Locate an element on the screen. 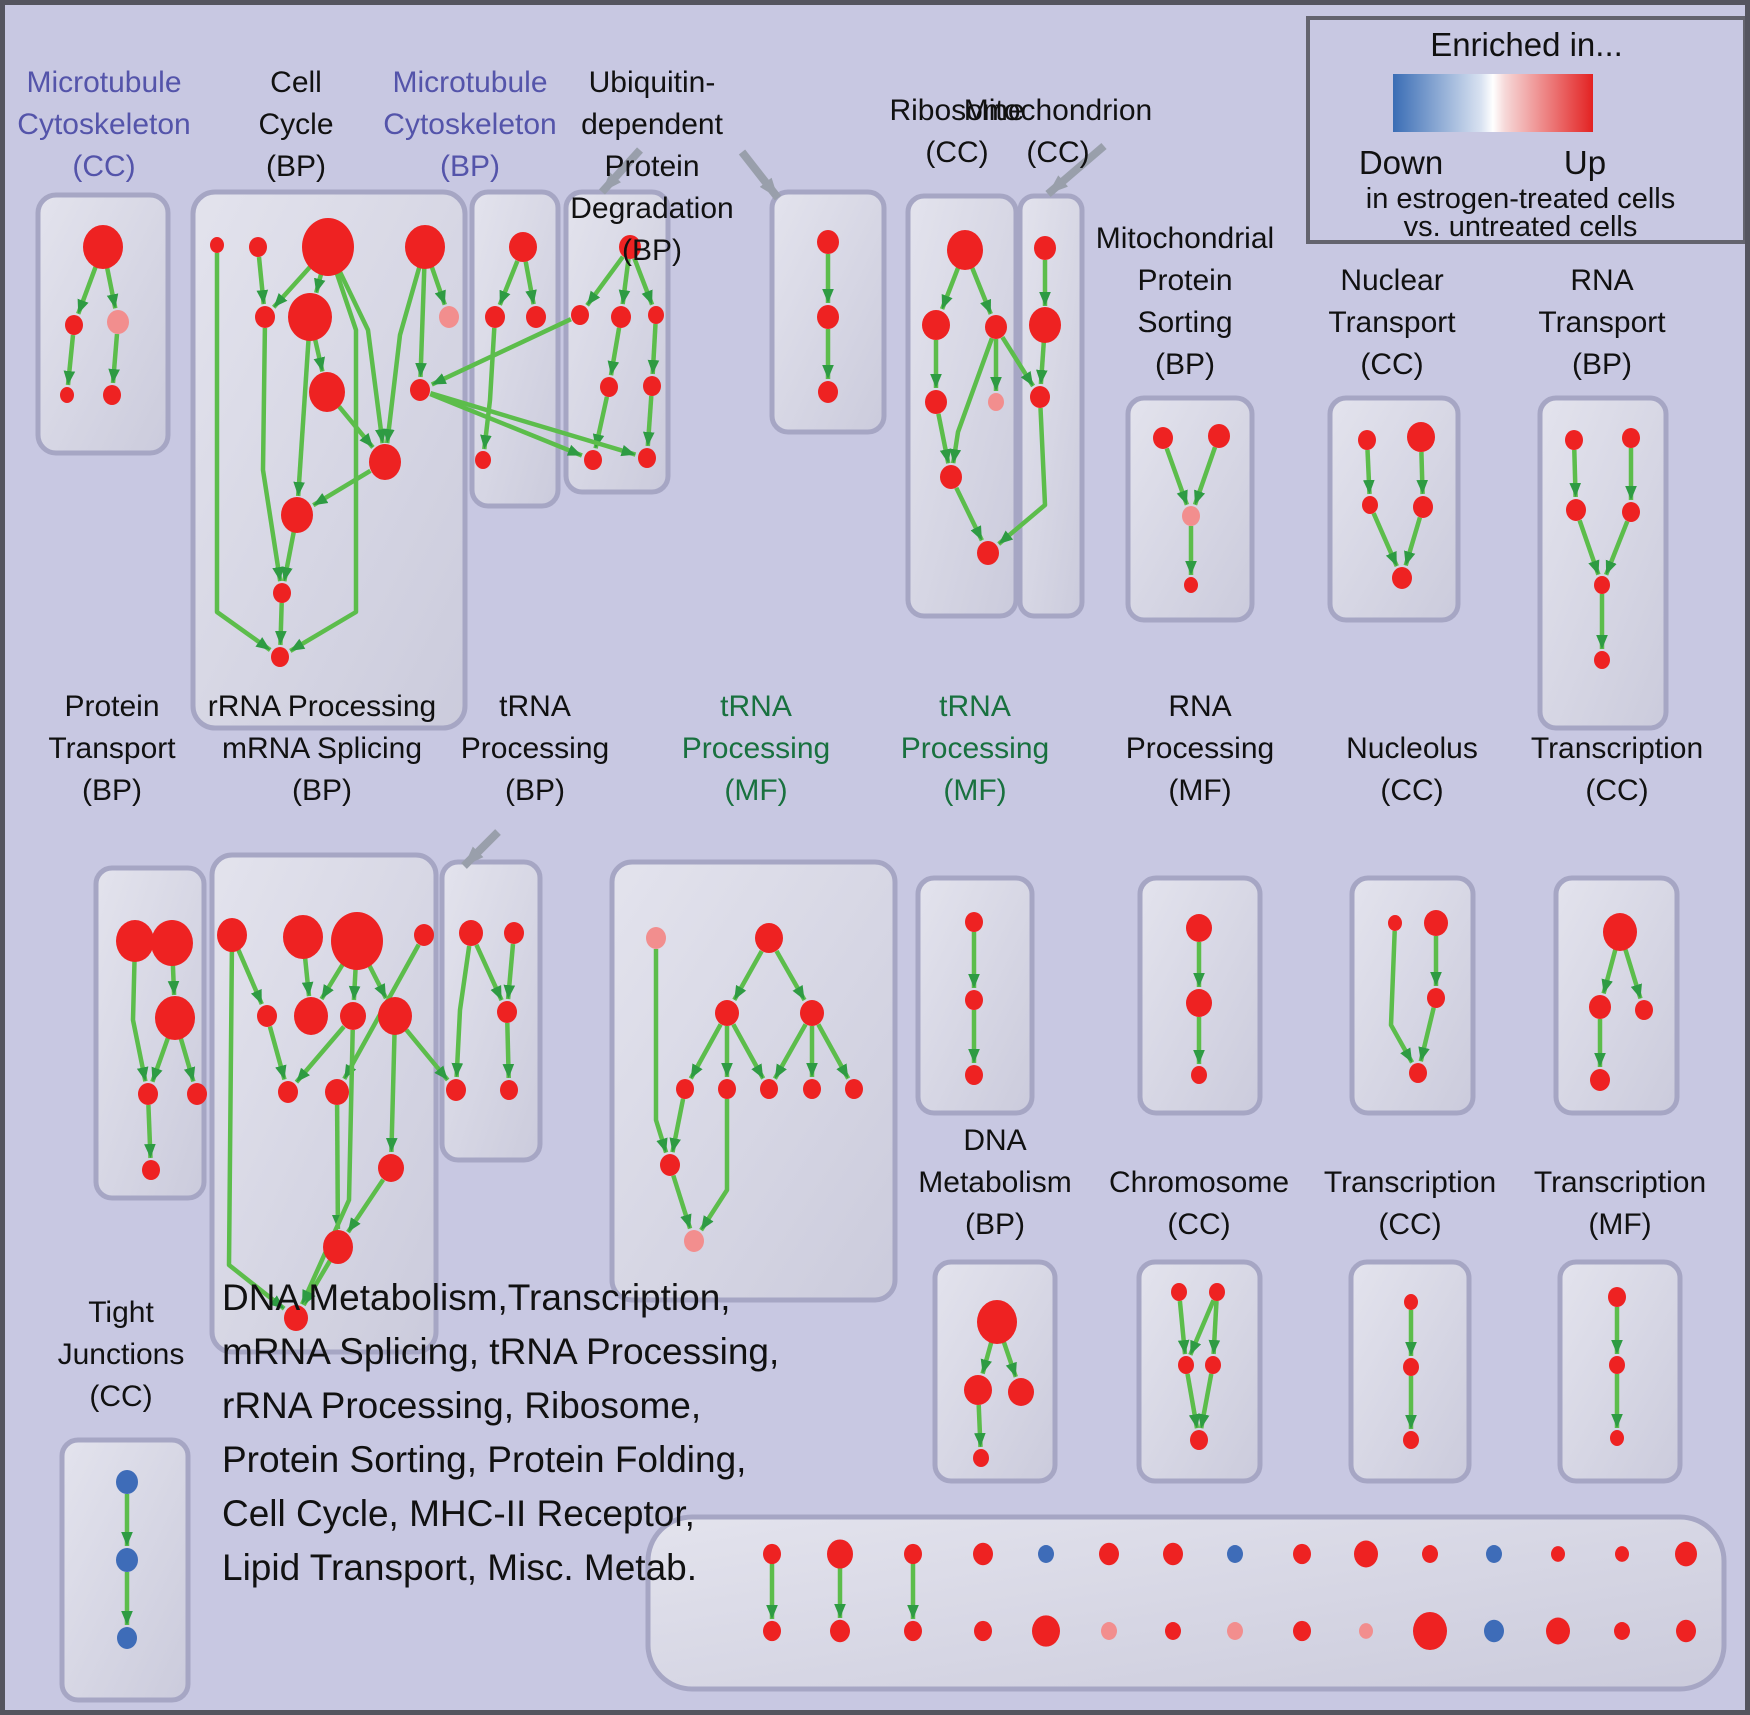  cluster-label-trna-processing-mf-1: tRNA Processing (MF) is located at coordinates (756, 748).